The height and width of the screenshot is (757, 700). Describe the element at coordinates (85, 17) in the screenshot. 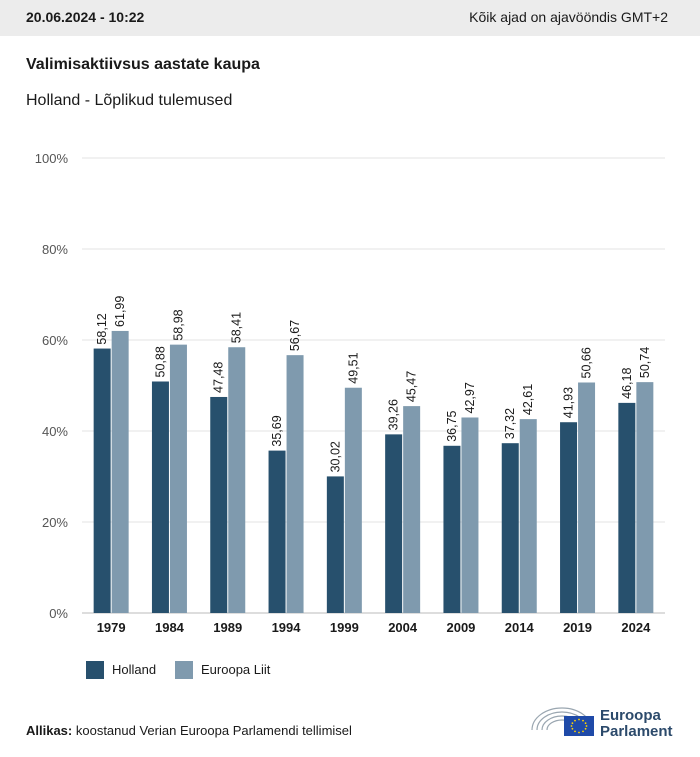

I see `datetime: 20.06.2024 - 10:22` at that location.